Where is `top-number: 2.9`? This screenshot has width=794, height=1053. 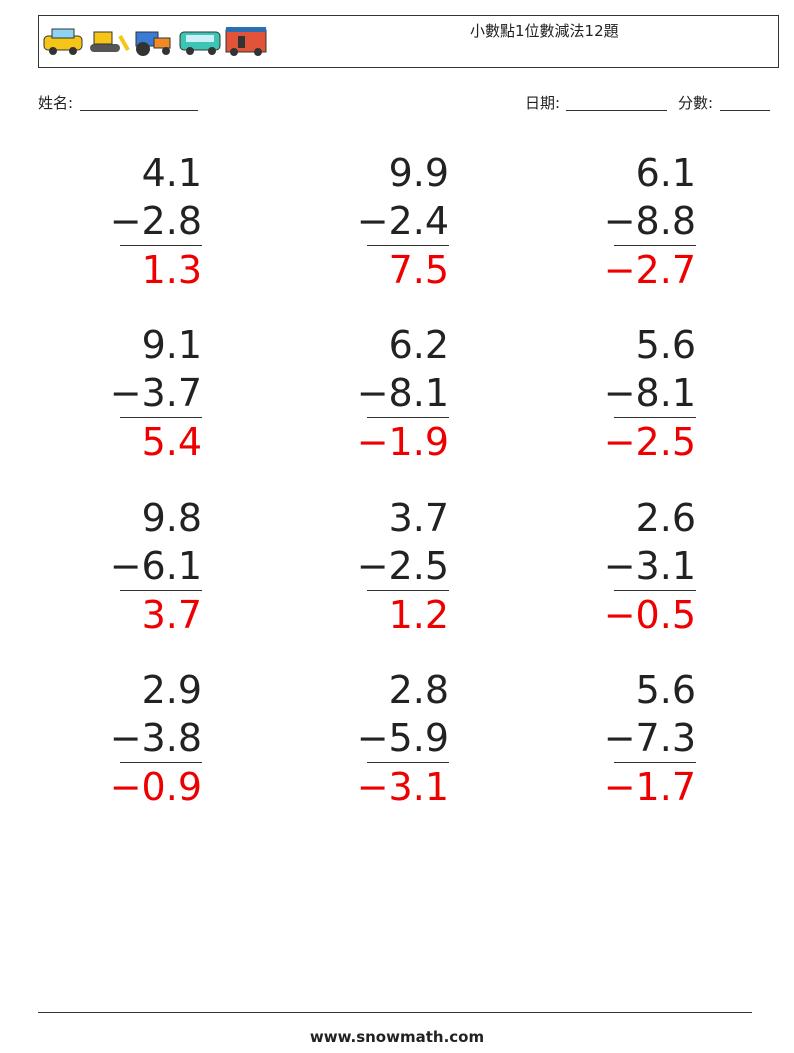
top-number: 2.9 is located at coordinates (171, 690).